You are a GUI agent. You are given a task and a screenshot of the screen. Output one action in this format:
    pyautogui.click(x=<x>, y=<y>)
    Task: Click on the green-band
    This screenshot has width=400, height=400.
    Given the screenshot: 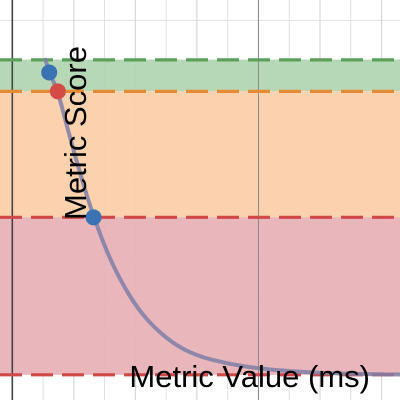 What is the action you would take?
    pyautogui.click(x=200, y=75)
    